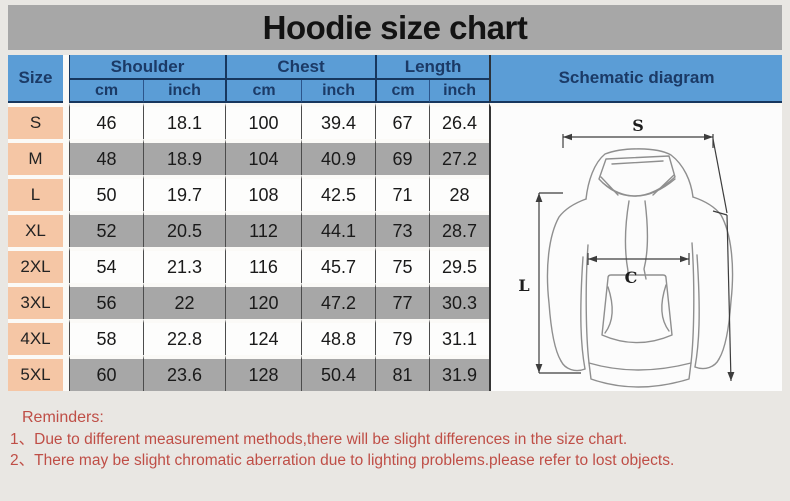 The image size is (790, 501). I want to click on value-cell: 31.1, so click(459, 337).